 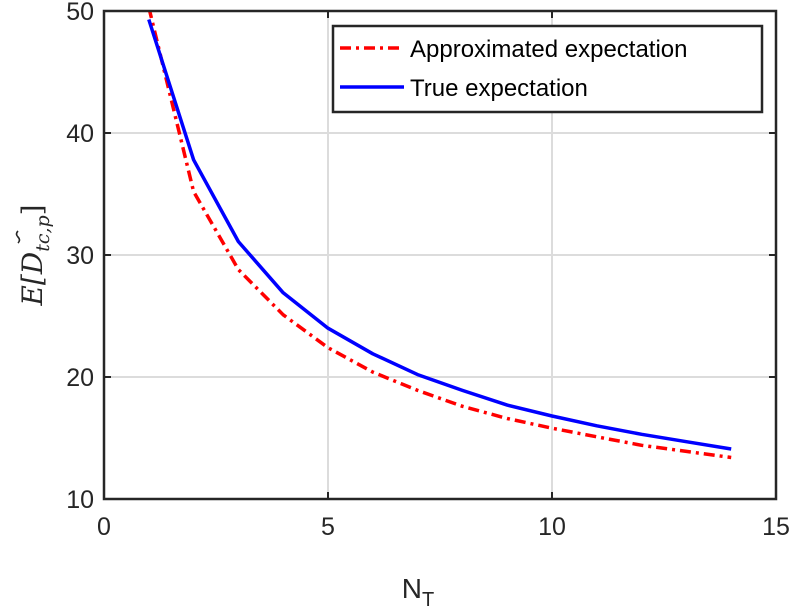 I want to click on x-tick-label: 15, so click(x=776, y=527).